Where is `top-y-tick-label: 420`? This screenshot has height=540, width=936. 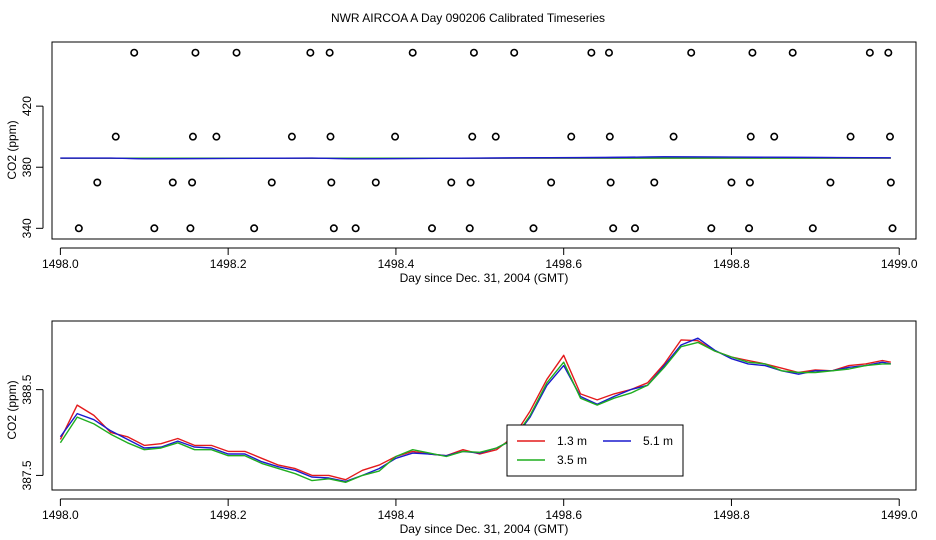 top-y-tick-label: 420 is located at coordinates (27, 106).